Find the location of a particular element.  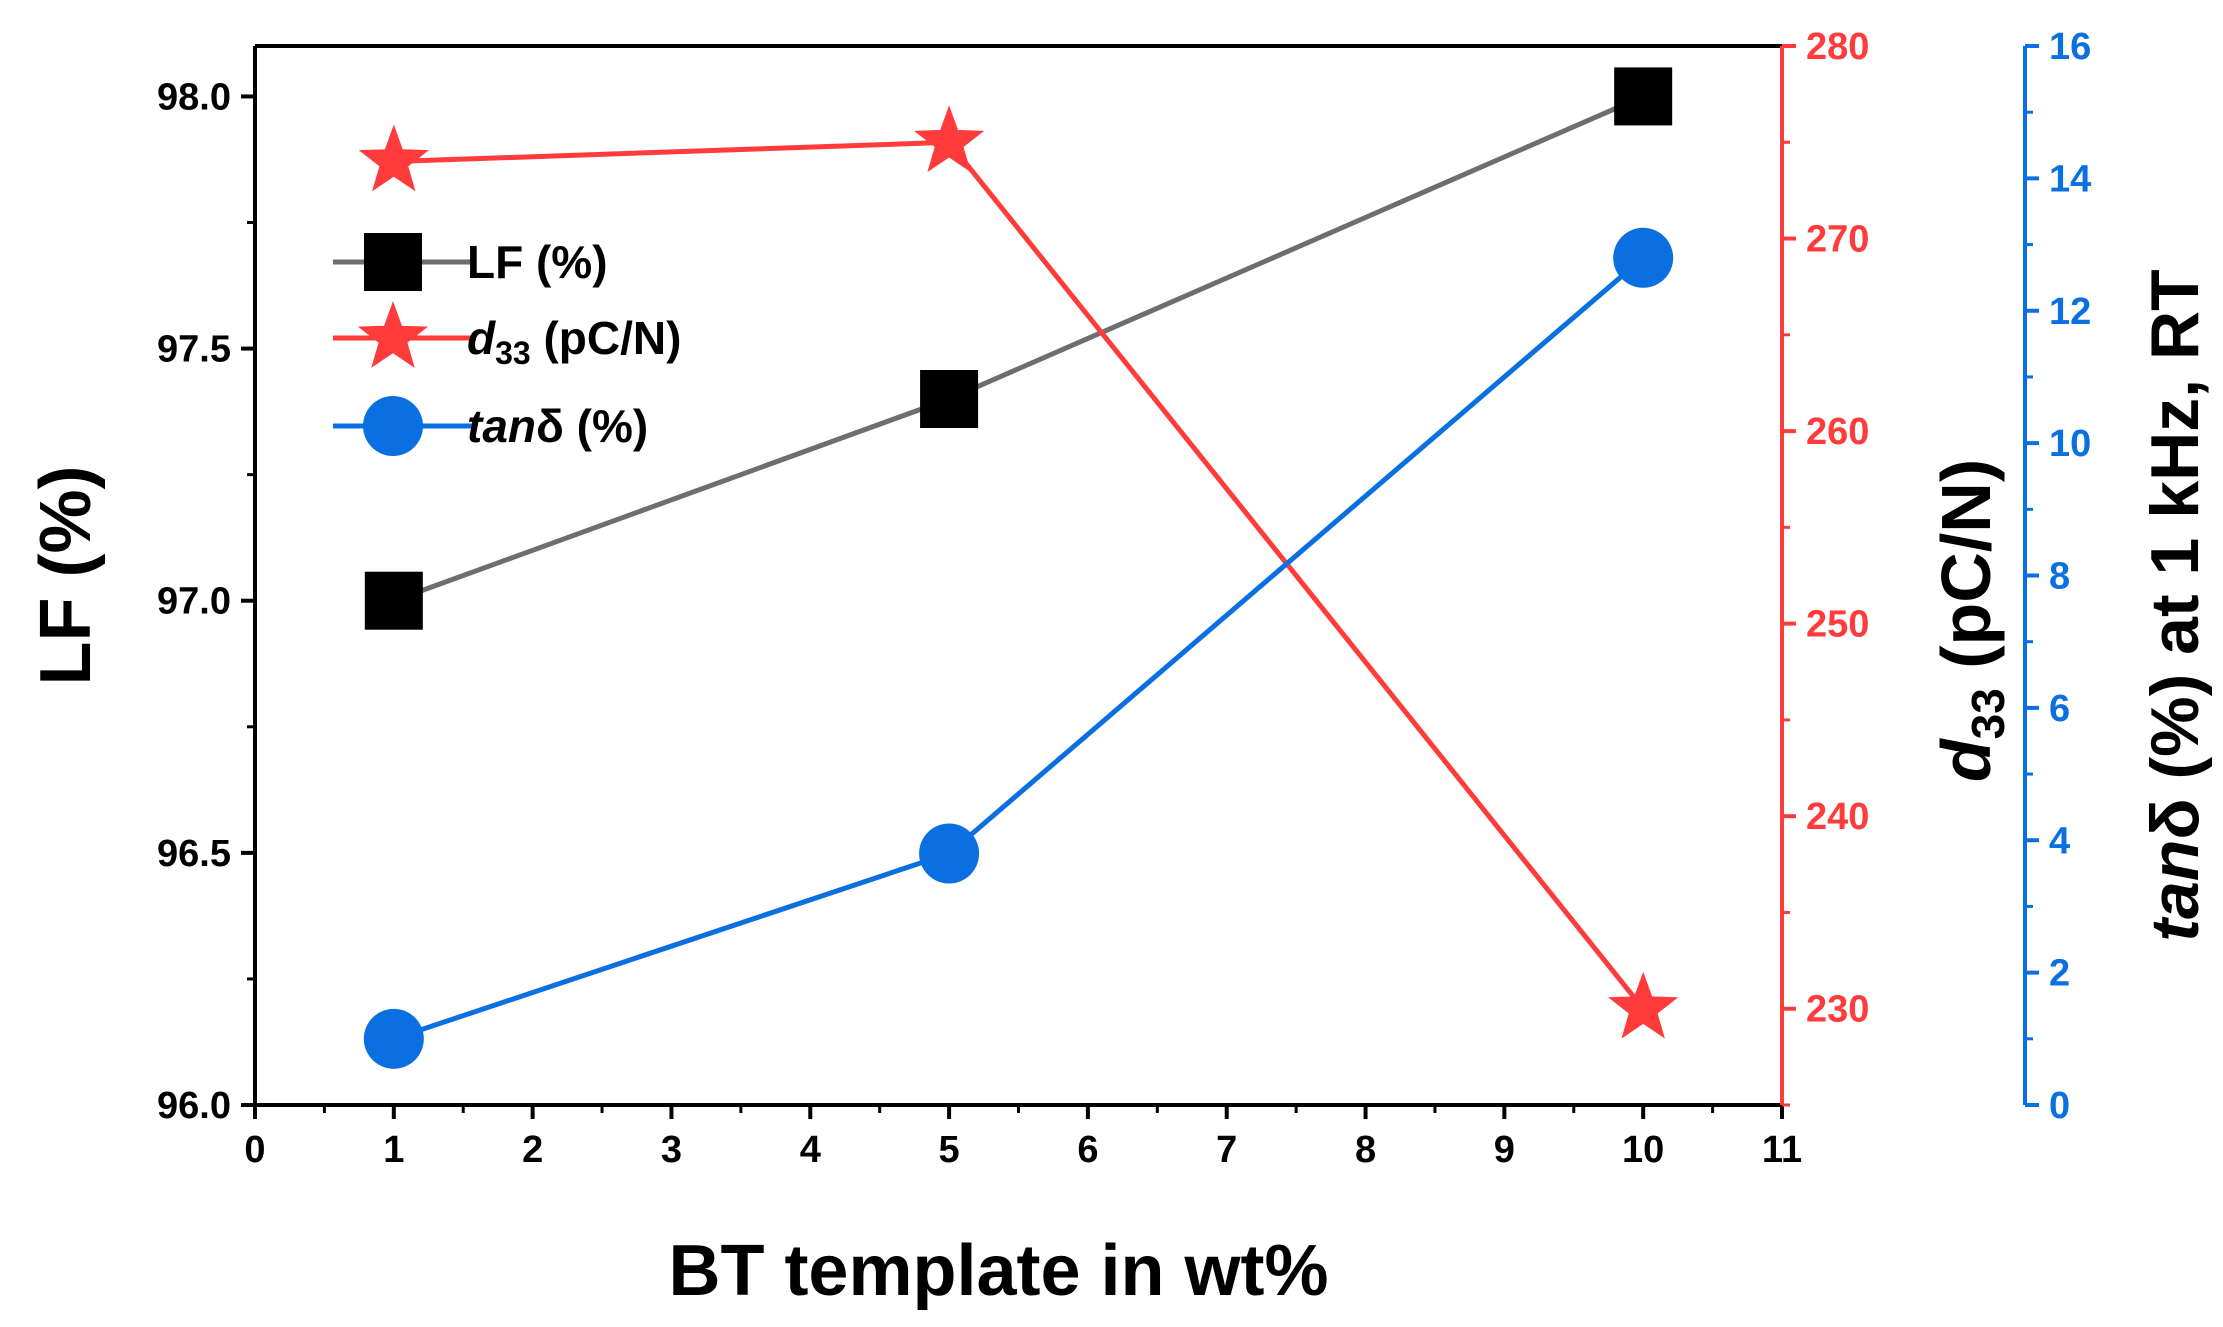

right-1-tick-label: 230 is located at coordinates (1837, 1010).